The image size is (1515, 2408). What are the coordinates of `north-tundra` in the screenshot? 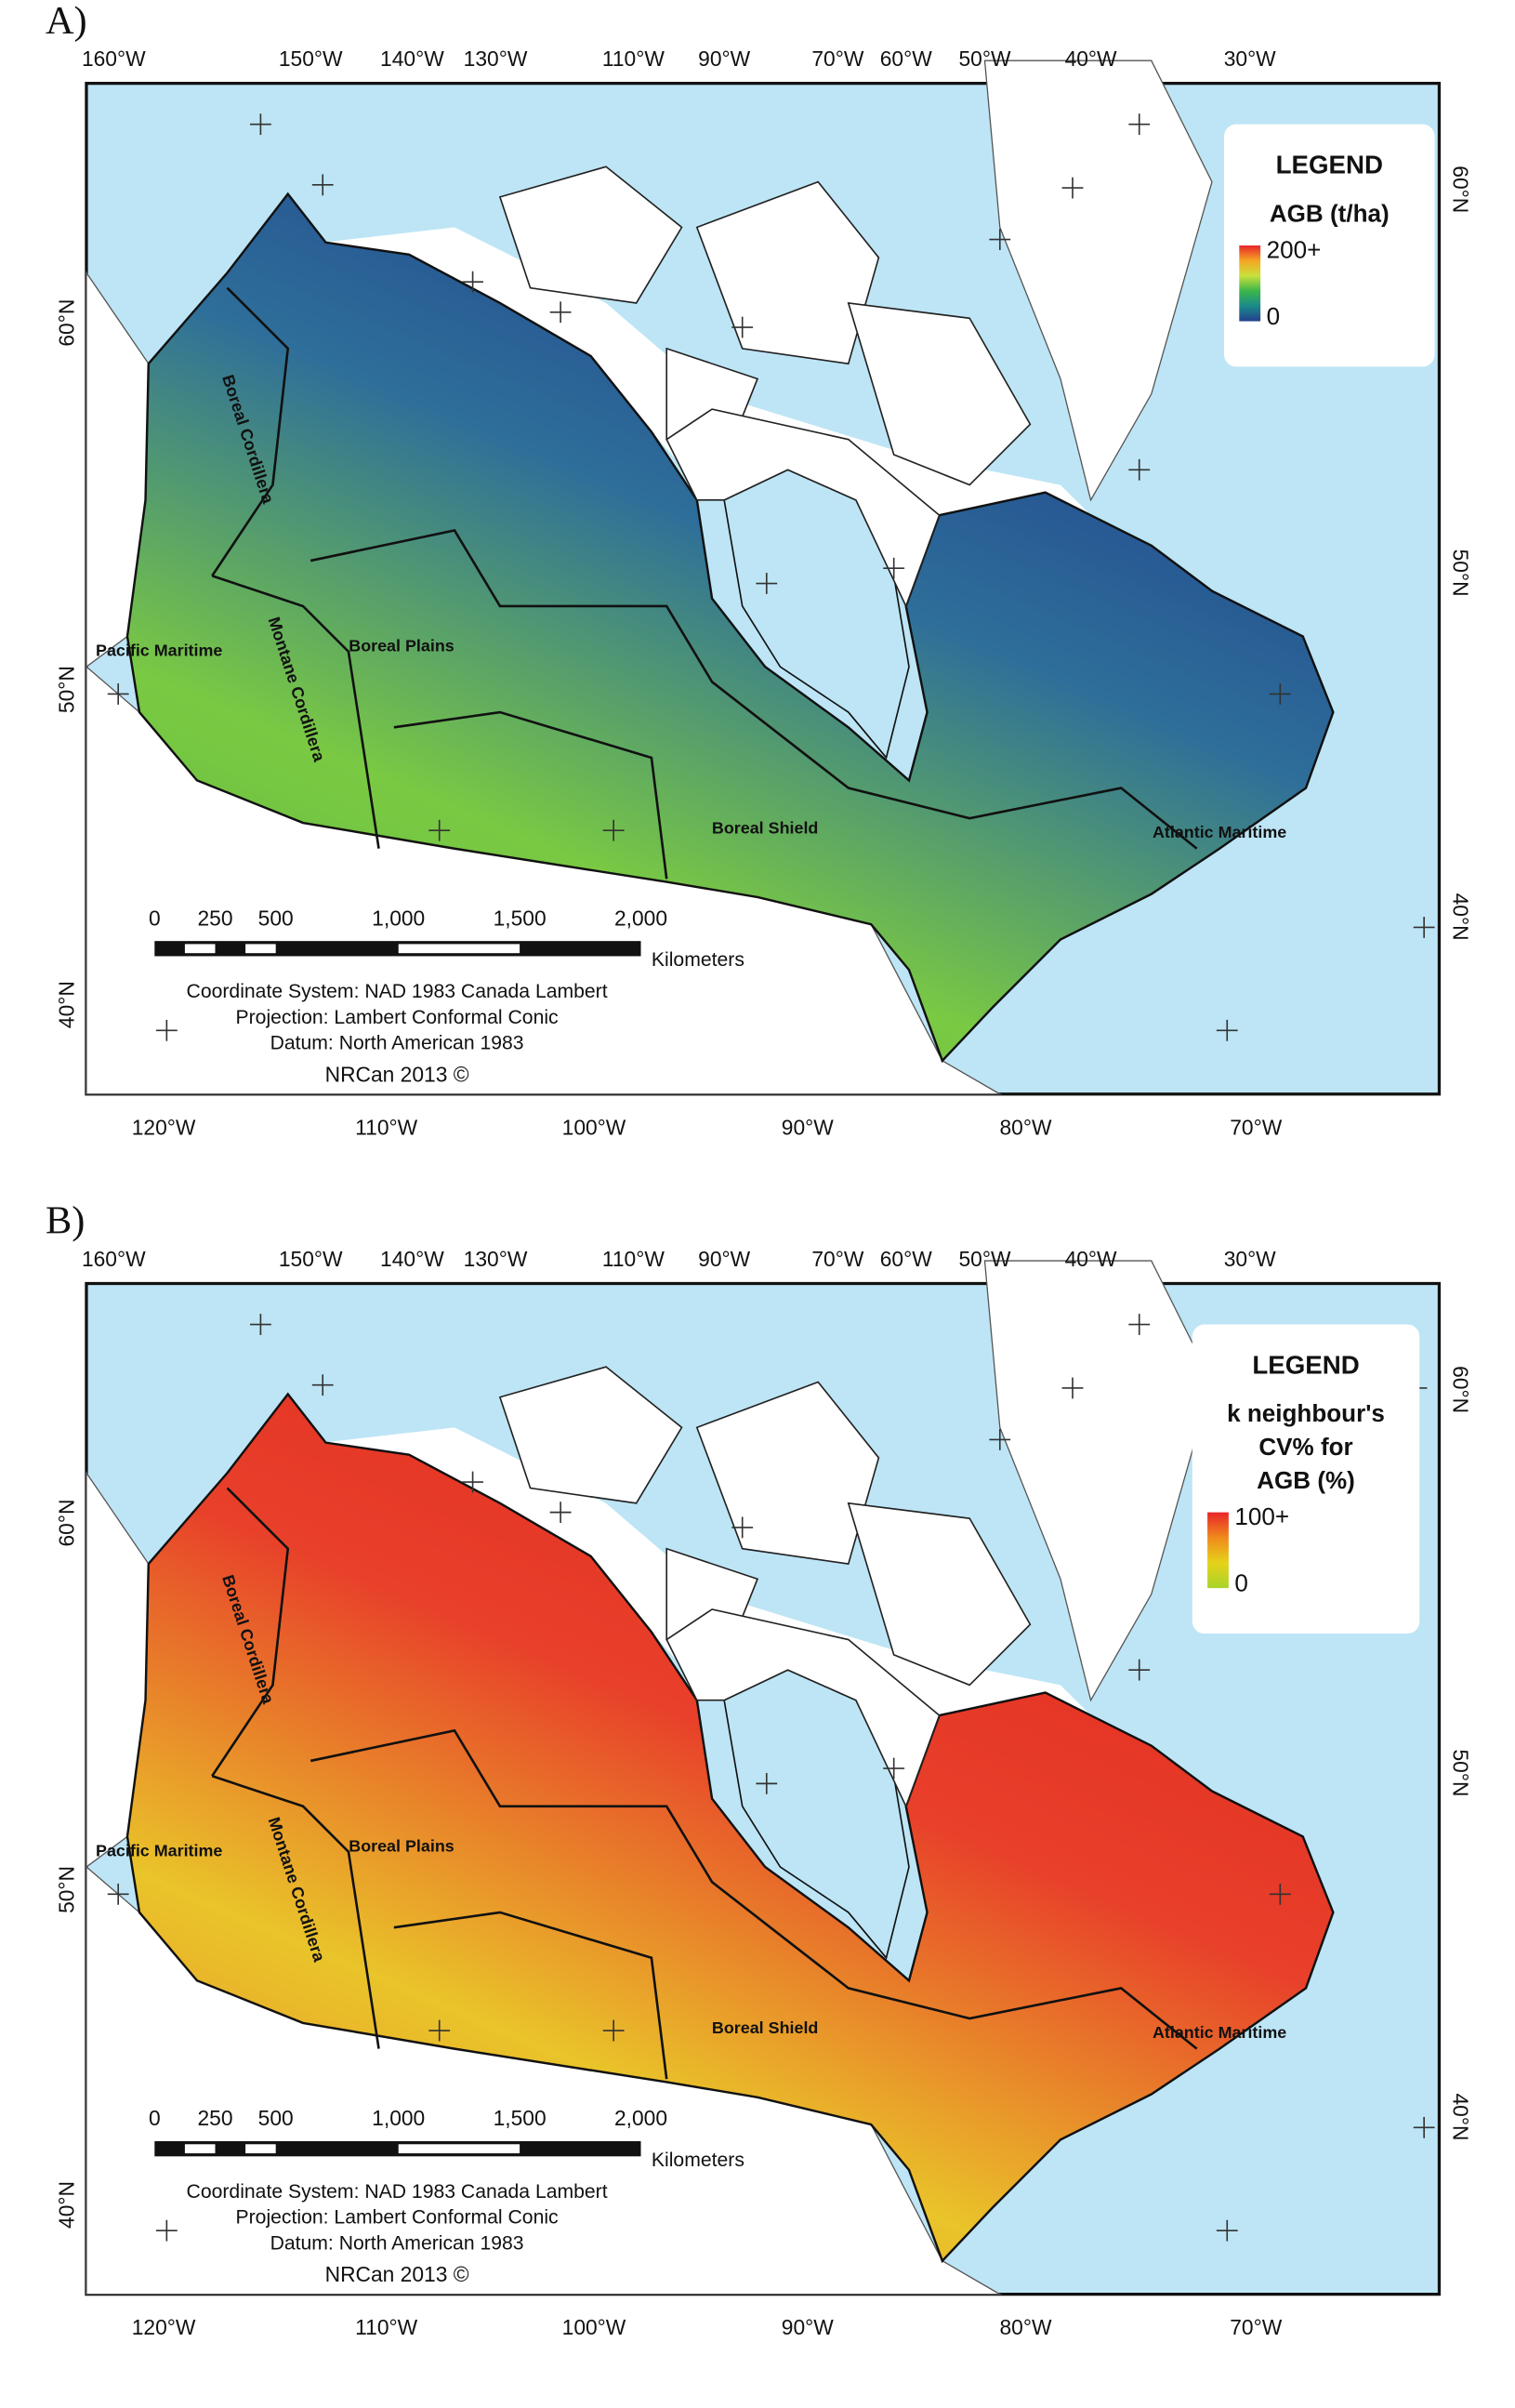 It's located at (803, 508).